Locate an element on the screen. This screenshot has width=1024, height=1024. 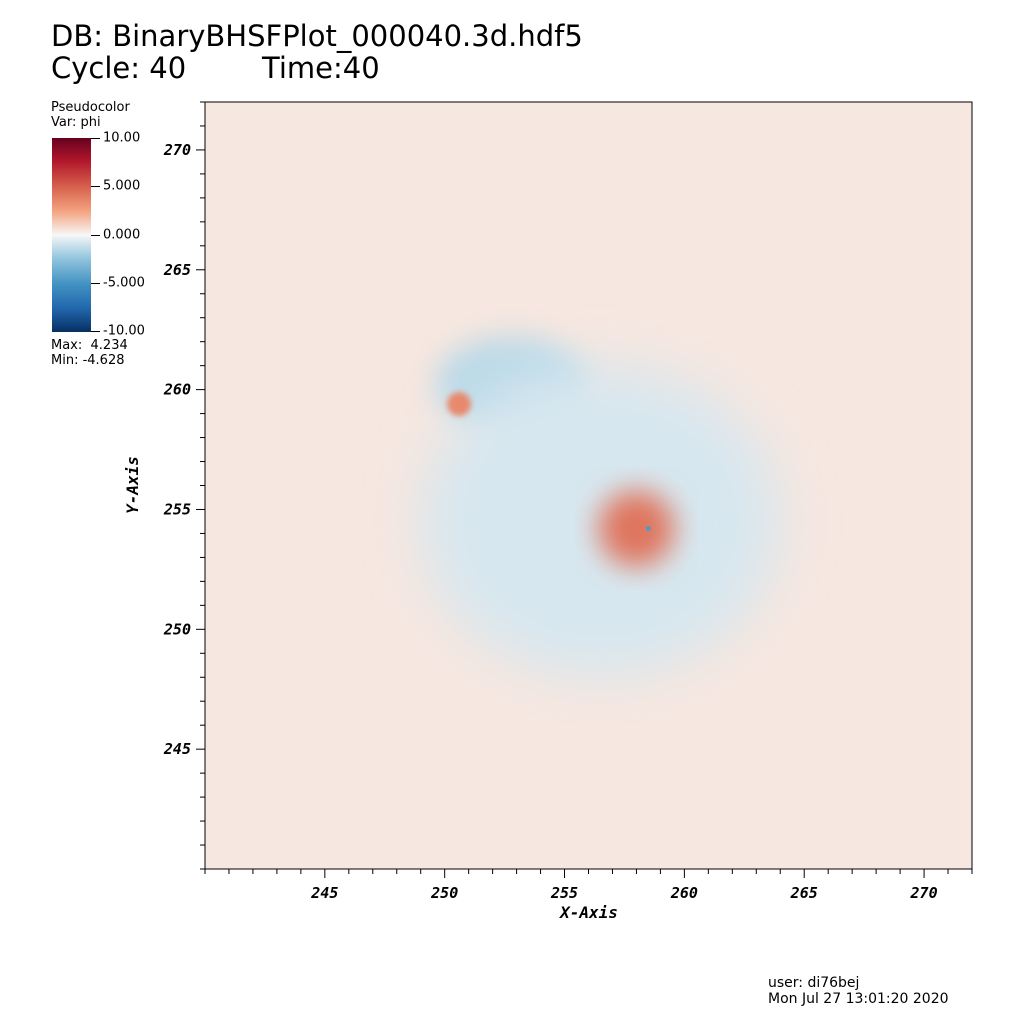
y-axis-title: Y-Axis is located at coordinates (132, 485).